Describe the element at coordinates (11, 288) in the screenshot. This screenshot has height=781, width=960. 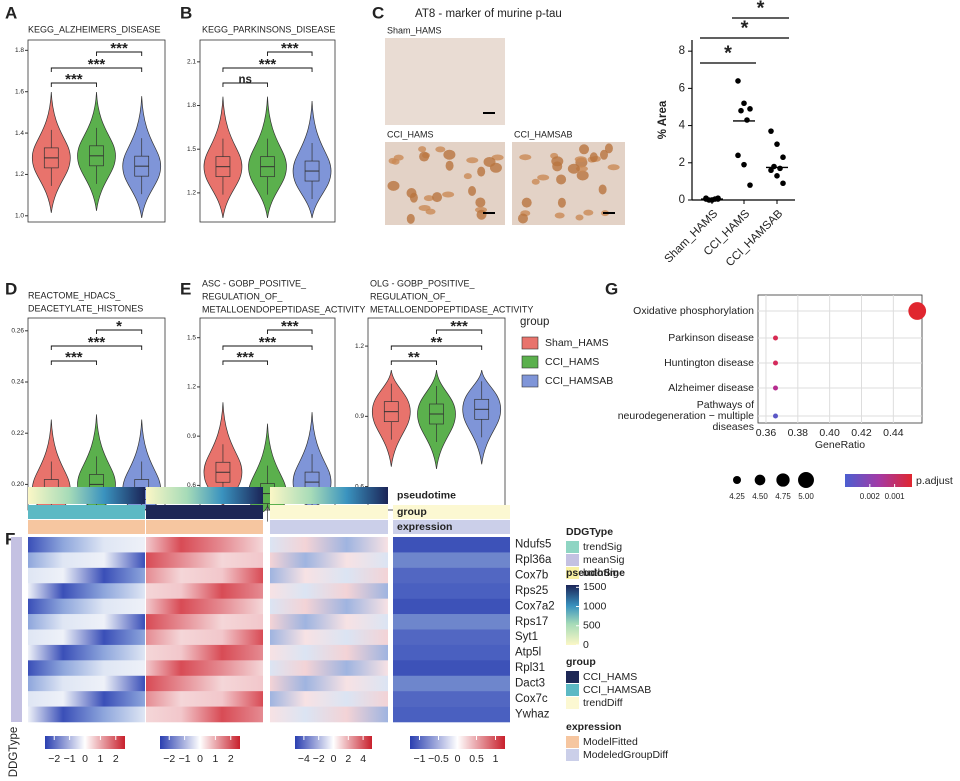
I see `panel-label: D` at that location.